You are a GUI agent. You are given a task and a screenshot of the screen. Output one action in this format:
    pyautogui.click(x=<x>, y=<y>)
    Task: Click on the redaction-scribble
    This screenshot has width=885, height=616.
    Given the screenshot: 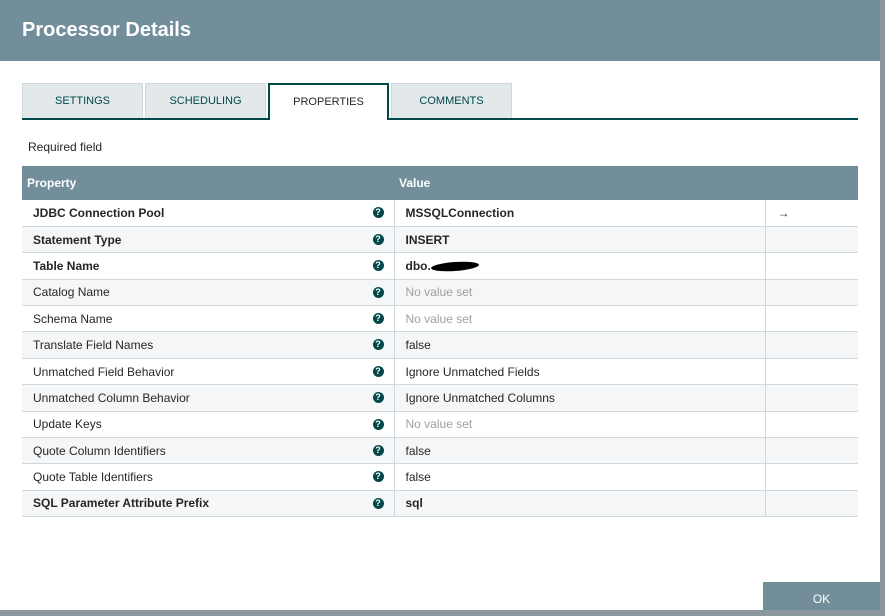 What is the action you would take?
    pyautogui.click(x=455, y=266)
    